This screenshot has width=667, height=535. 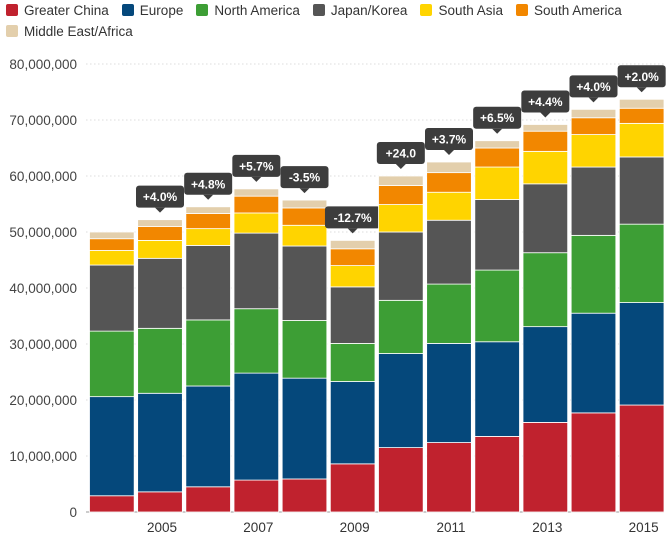 What do you see at coordinates (401, 266) in the screenshot?
I see `bar-segment-japan-korea-2010` at bounding box center [401, 266].